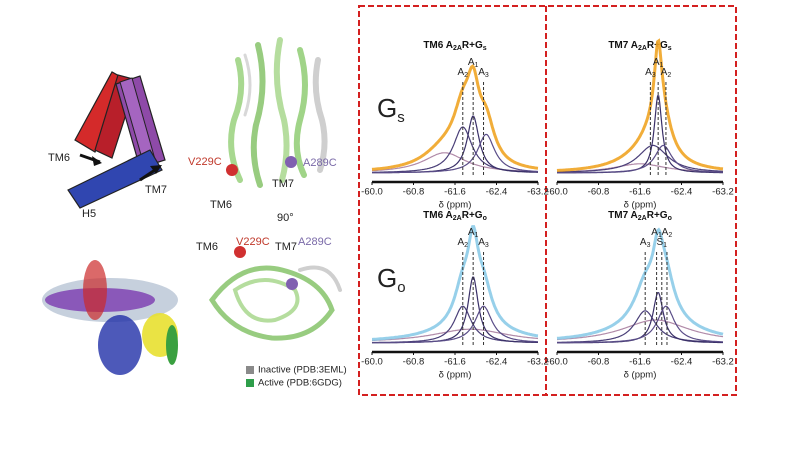  Describe the element at coordinates (300, 383) in the screenshot. I see `legend-label: Active (PDB:6GDG)` at that location.